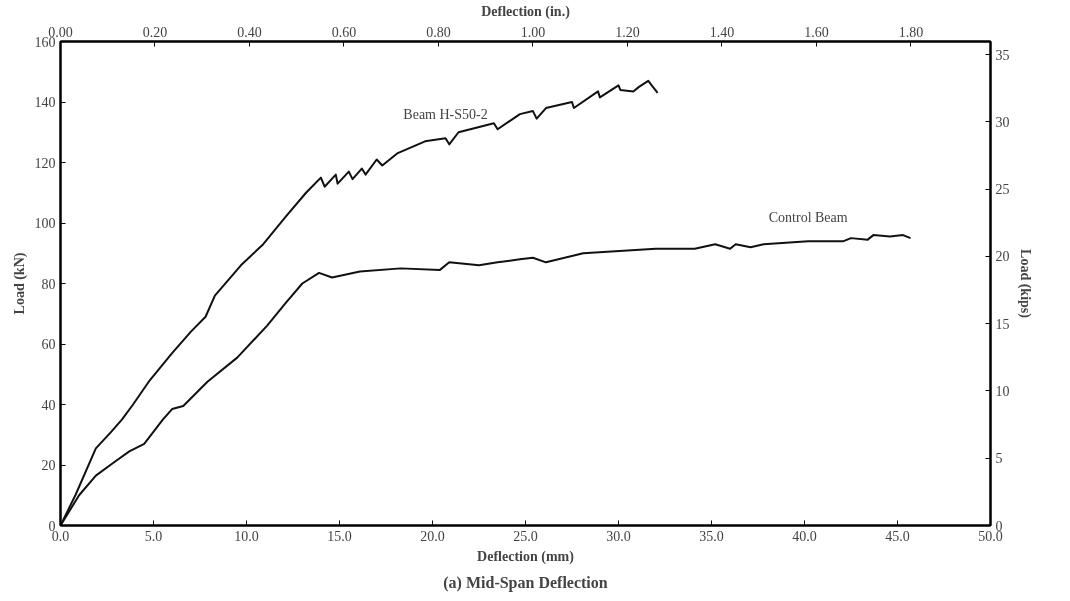  I want to click on y2-tick-label: 25, so click(1002, 190).